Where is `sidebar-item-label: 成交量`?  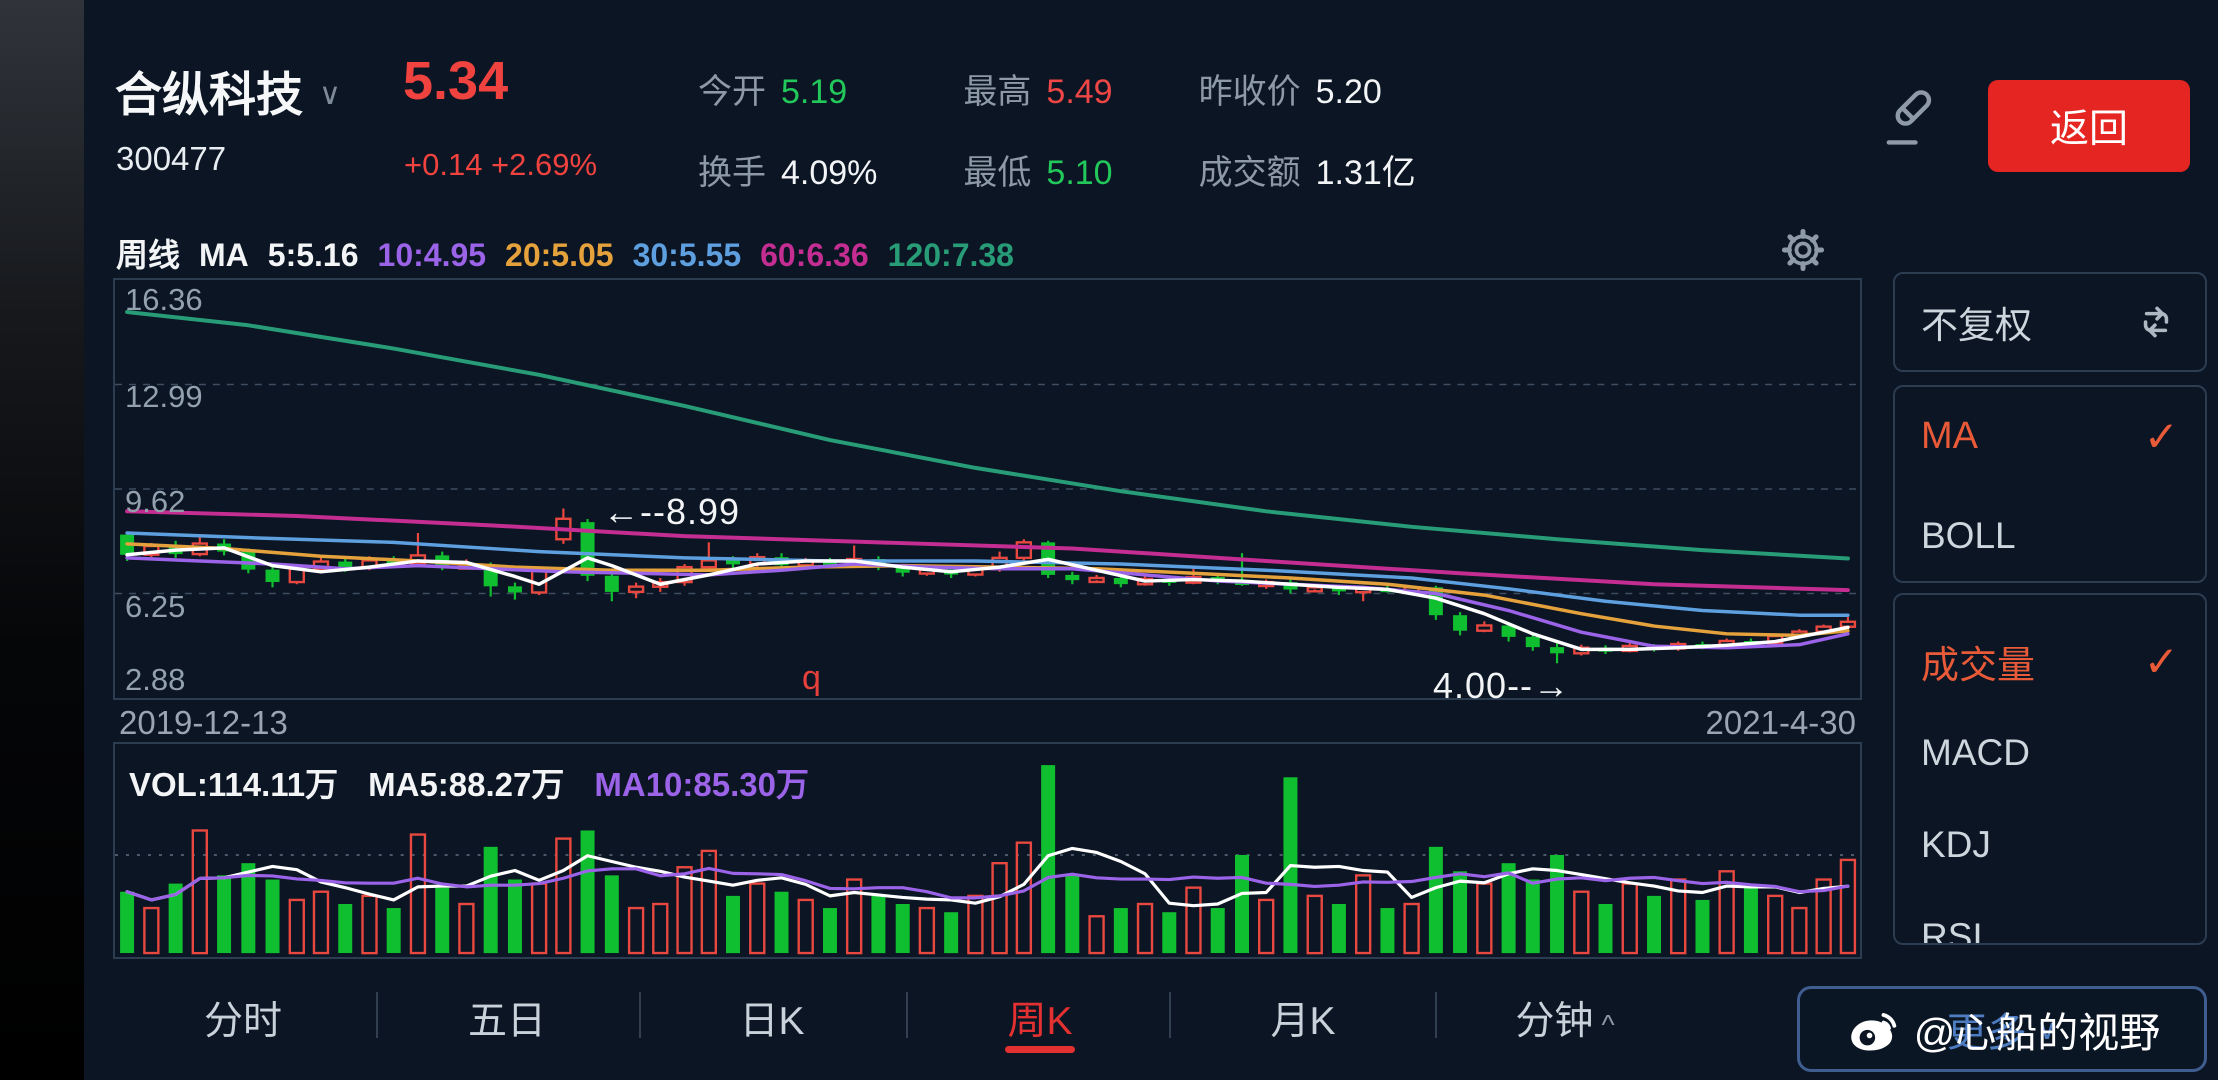
sidebar-item-label: 成交量 is located at coordinates (1978, 665).